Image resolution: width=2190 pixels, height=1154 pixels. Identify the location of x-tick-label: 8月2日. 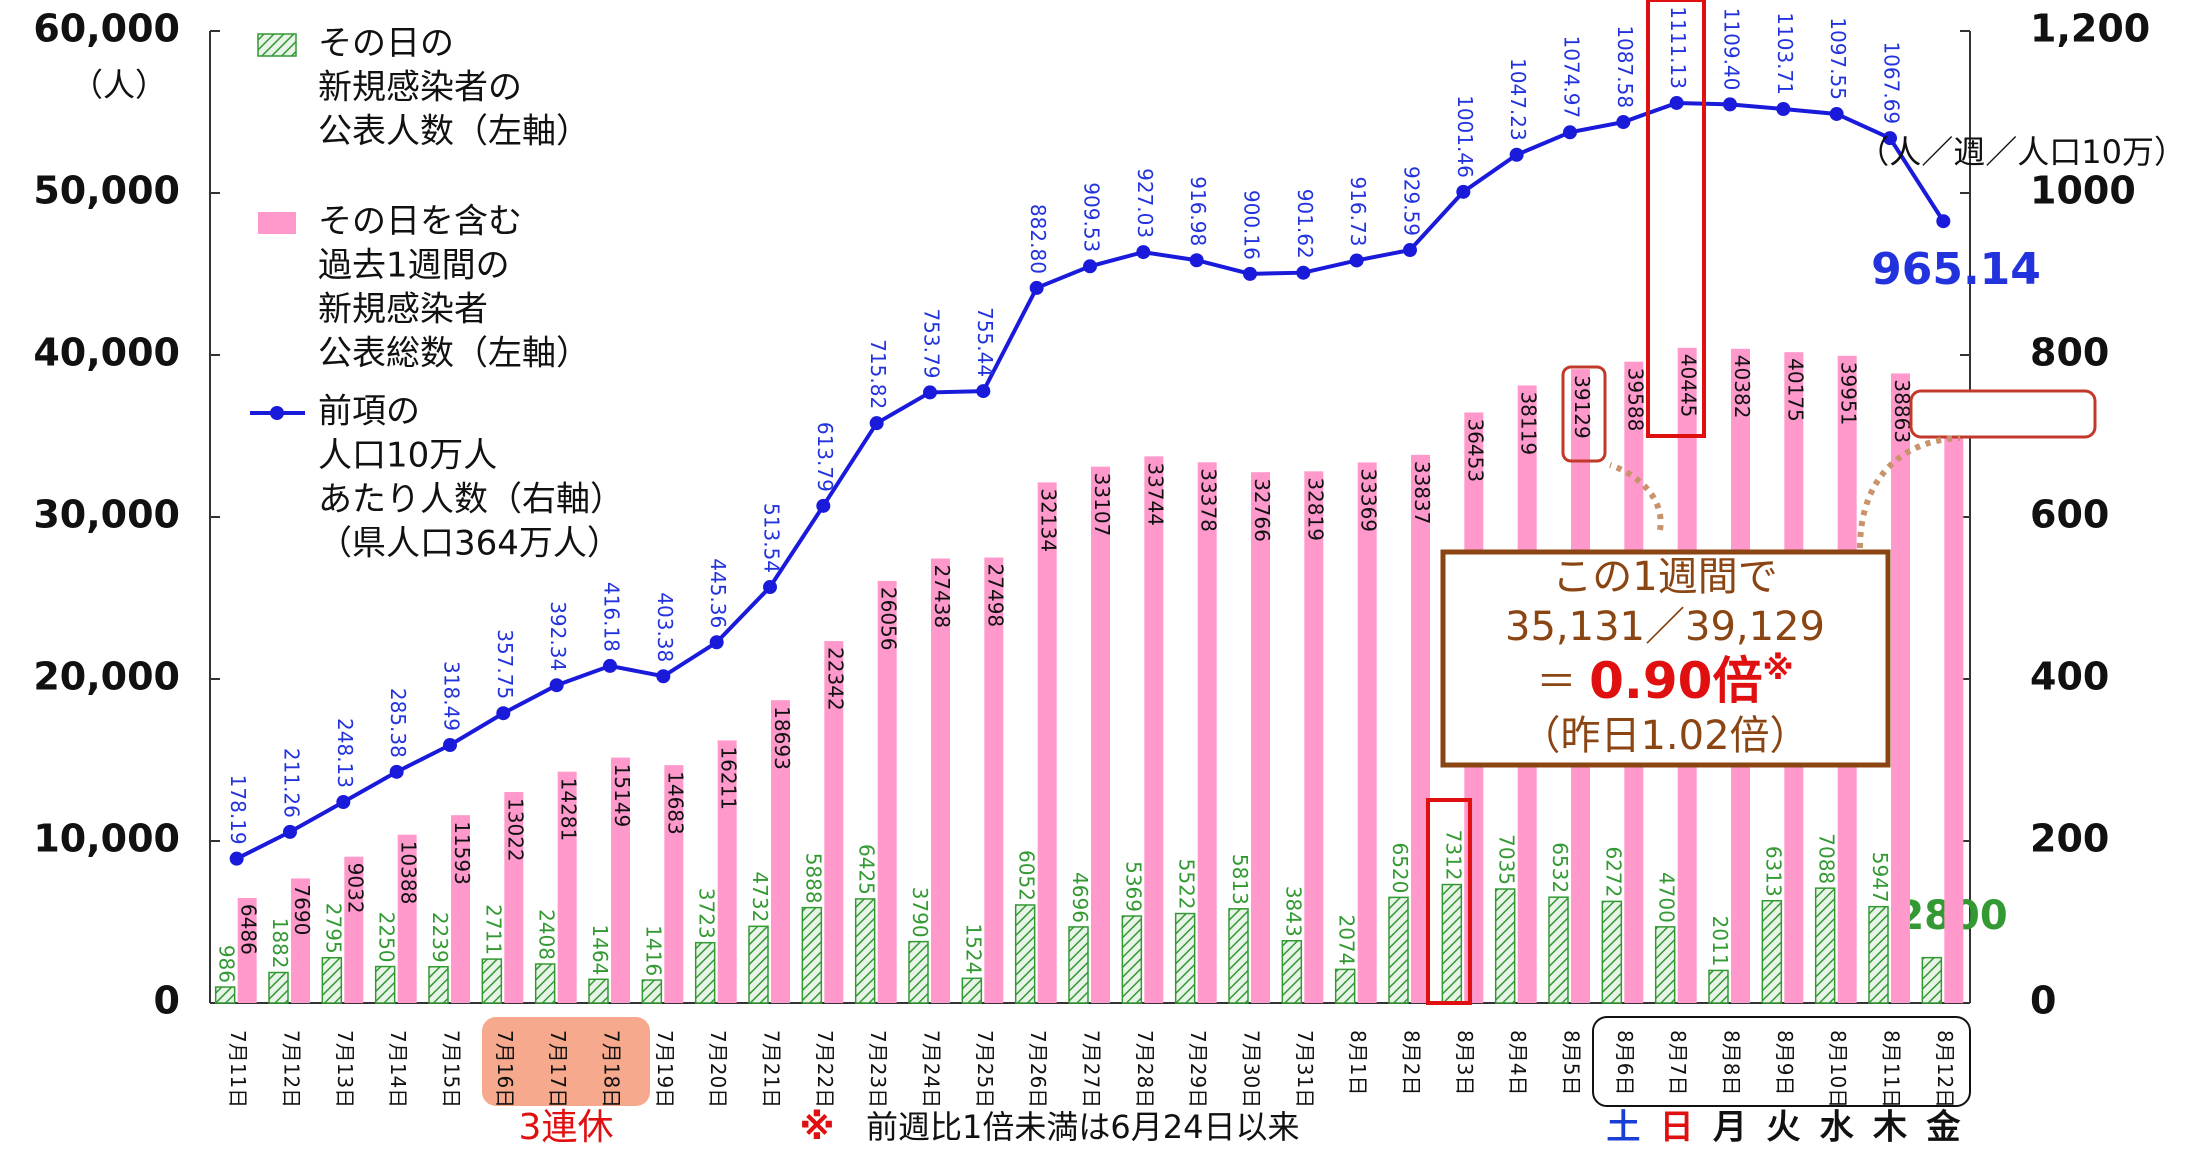
(1412, 1062).